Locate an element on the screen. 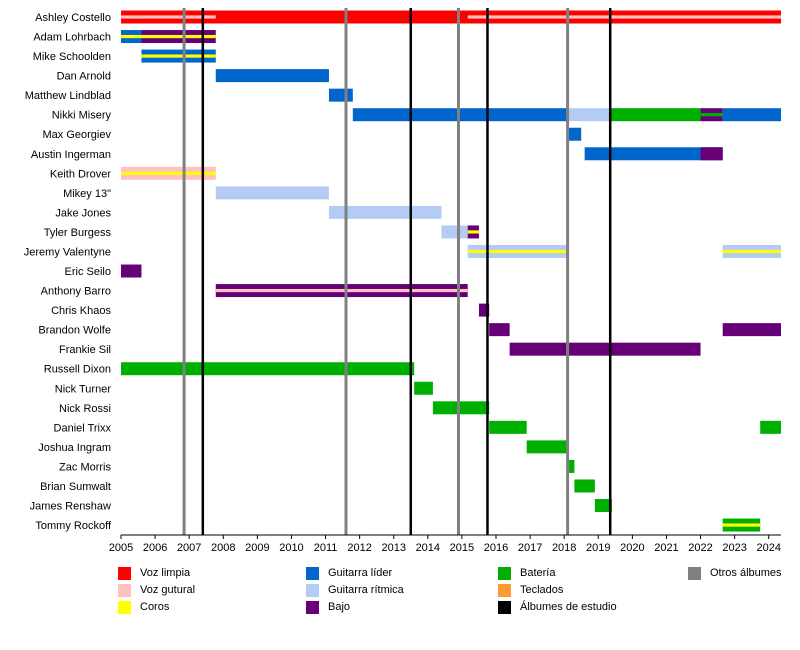 This screenshot has height=650, width=800. x-tick-label-2016: 2016 is located at coordinates (496, 548).